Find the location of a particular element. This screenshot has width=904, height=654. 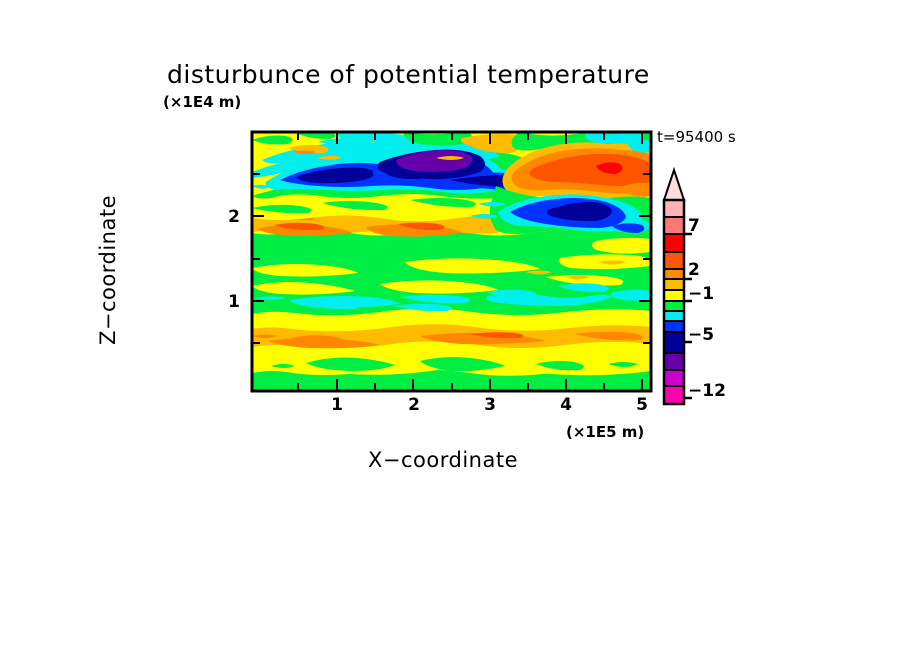

y-axis-unit-label: (×1E4 m) is located at coordinates (202, 102).